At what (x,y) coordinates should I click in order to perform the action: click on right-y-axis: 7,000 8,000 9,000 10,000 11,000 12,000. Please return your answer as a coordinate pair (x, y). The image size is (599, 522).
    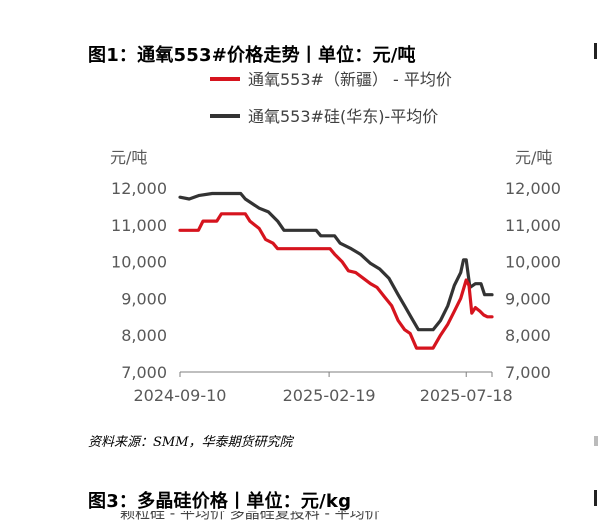
    Looking at the image, I should click on (533, 280).